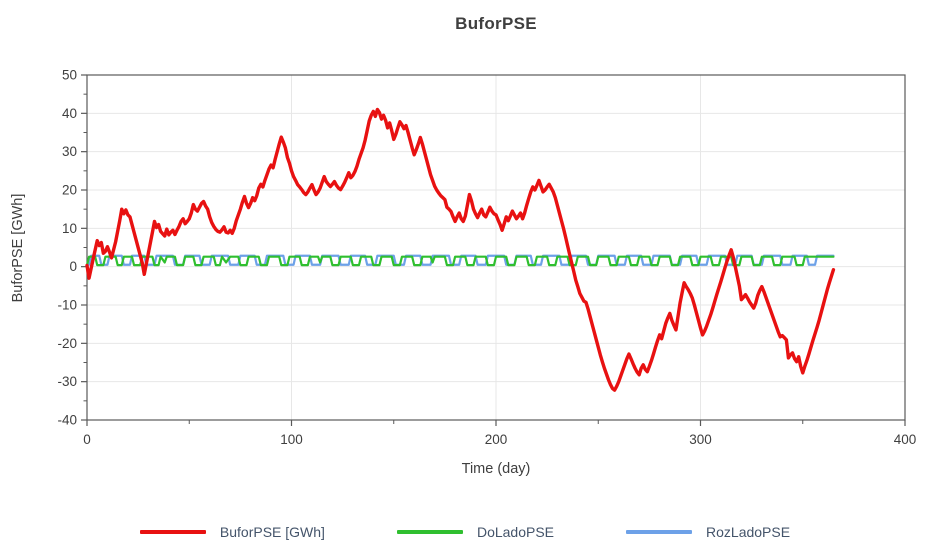 The width and height of the screenshot is (930, 559). I want to click on x-tick-label: 100, so click(291, 439).